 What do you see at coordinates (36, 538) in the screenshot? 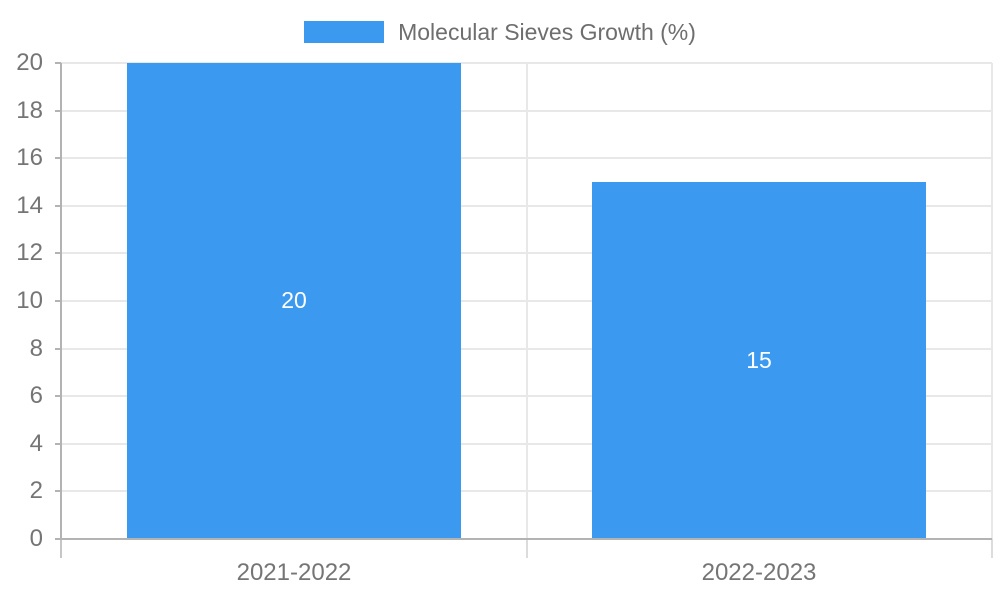
I see `y-axis-tick-label: 0` at bounding box center [36, 538].